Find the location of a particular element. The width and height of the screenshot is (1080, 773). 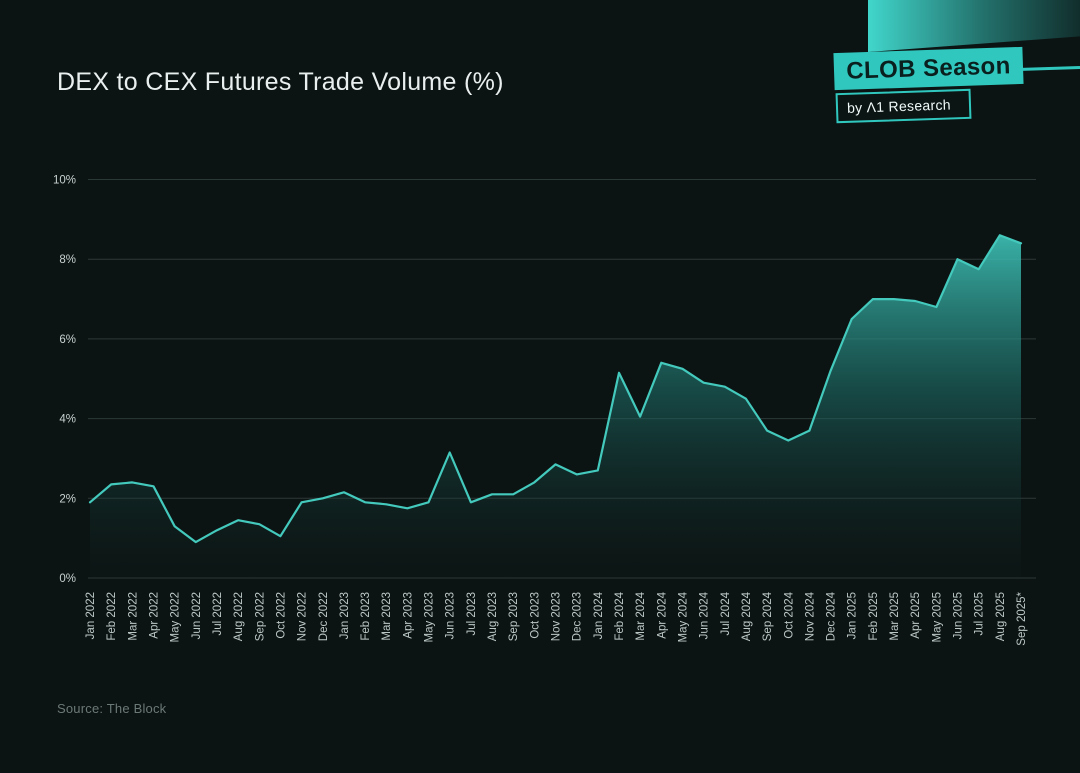

x-tick-label: Jun 2023 is located at coordinates (451, 615).